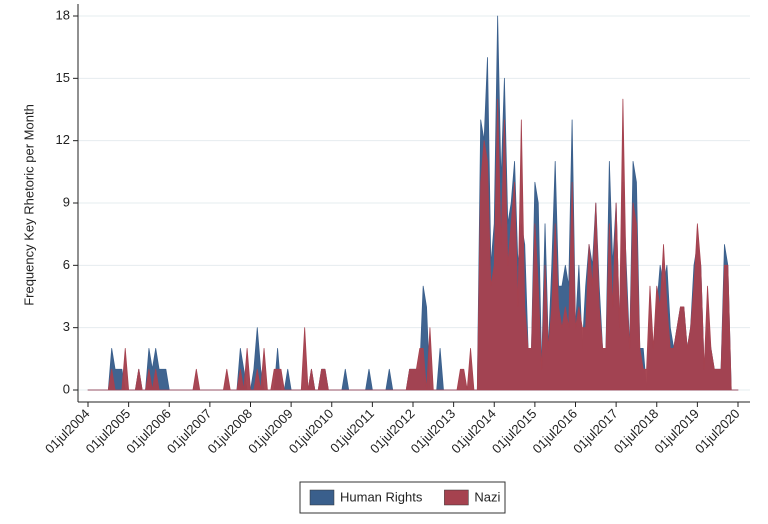  I want to click on x-tick-label: 01jul2020, so click(717, 431).